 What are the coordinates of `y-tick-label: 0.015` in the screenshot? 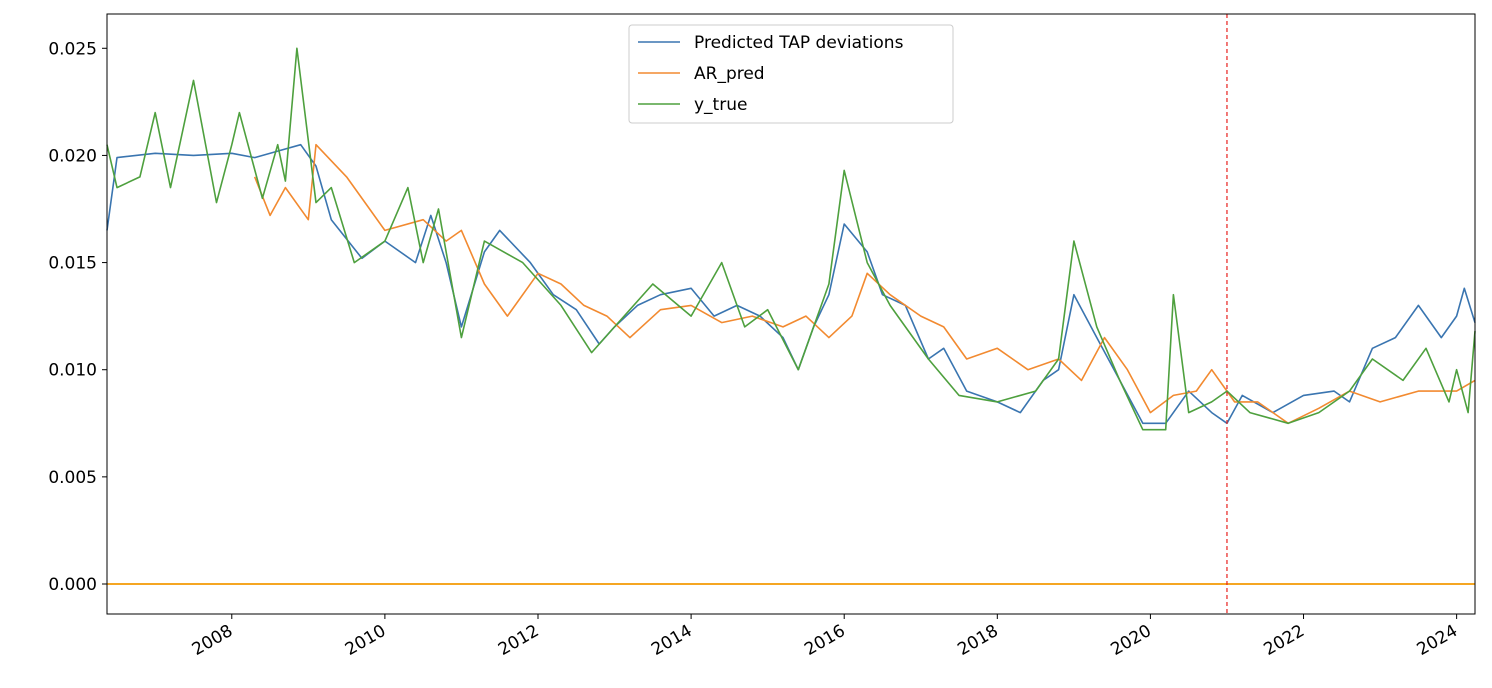 It's located at (72, 264).